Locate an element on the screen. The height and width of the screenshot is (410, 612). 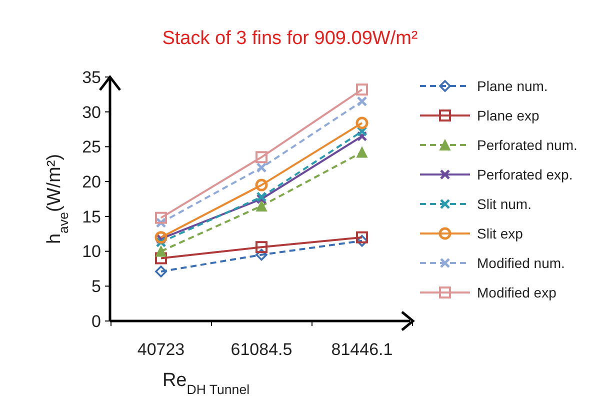
x-tick-label: 40723 is located at coordinates (161, 349).